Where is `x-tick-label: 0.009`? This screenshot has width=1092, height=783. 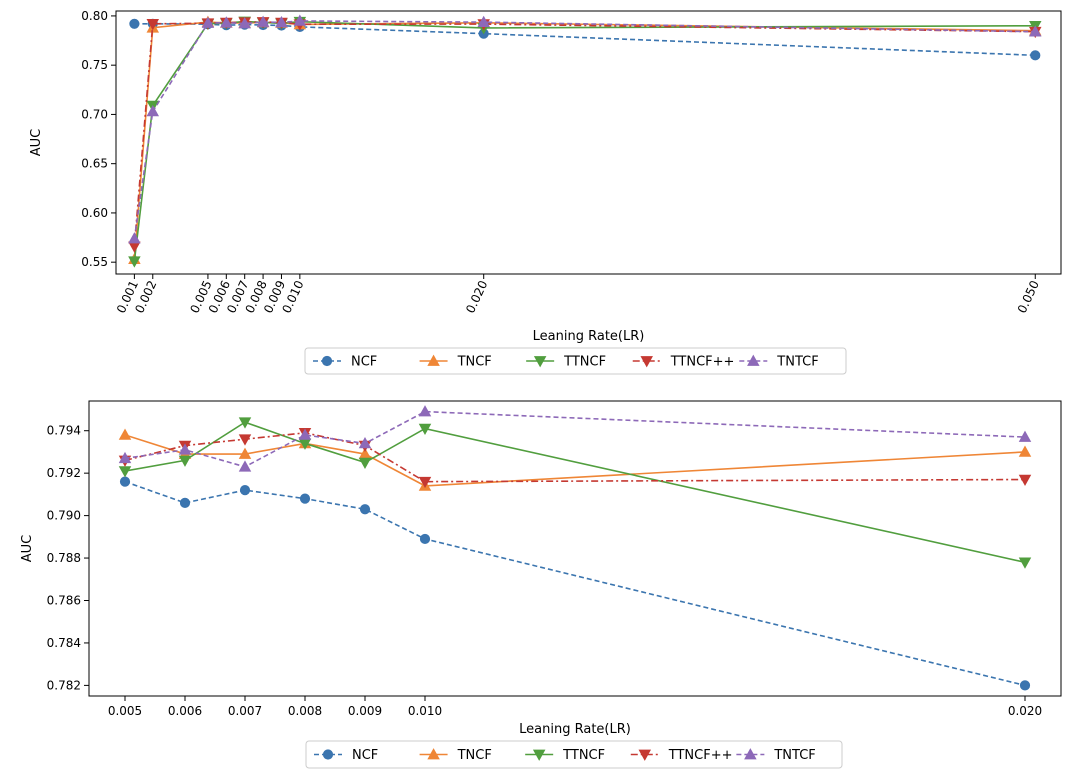
x-tick-label: 0.009 is located at coordinates (365, 711).